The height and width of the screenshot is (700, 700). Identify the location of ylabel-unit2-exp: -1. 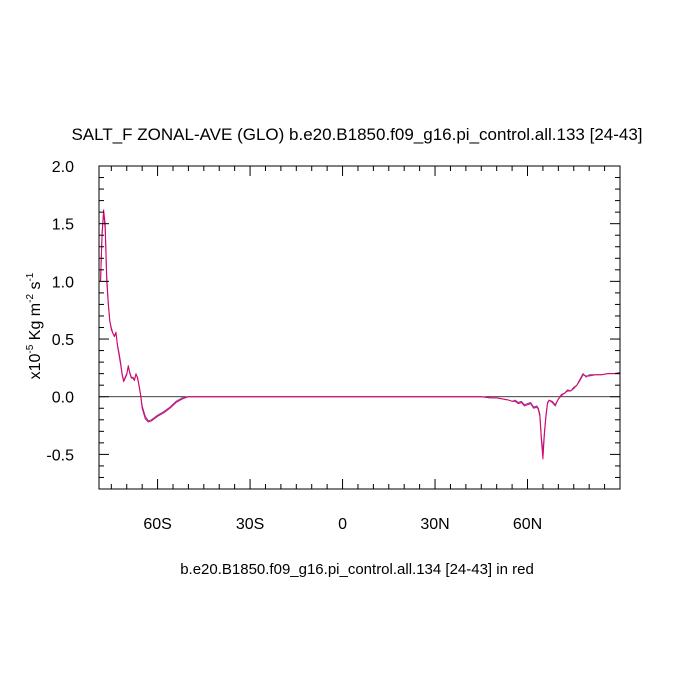
(30, 276).